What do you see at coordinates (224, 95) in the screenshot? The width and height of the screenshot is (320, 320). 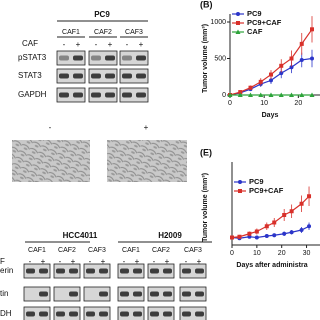 I see `y-tick-label: 0` at bounding box center [224, 95].